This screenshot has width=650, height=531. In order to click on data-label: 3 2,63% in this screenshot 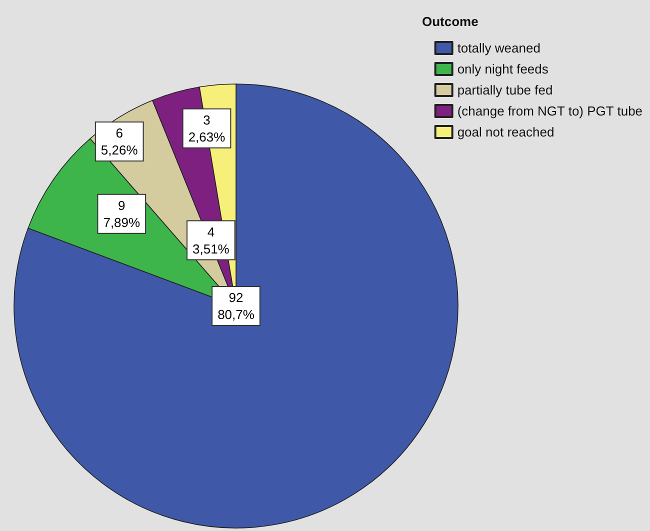, I will do `click(207, 128)`.